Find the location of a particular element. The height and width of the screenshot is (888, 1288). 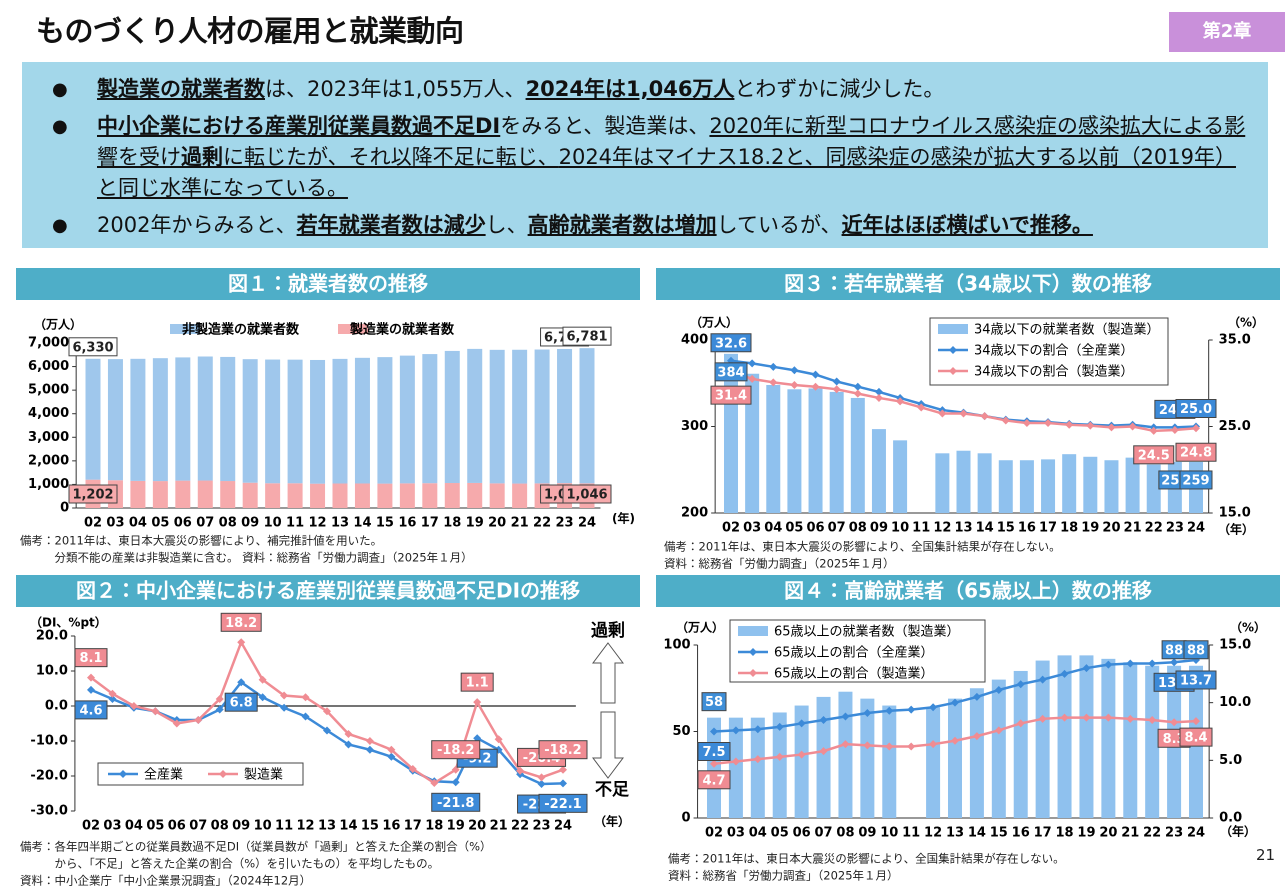

y-tick-label: 300 is located at coordinates (694, 426).